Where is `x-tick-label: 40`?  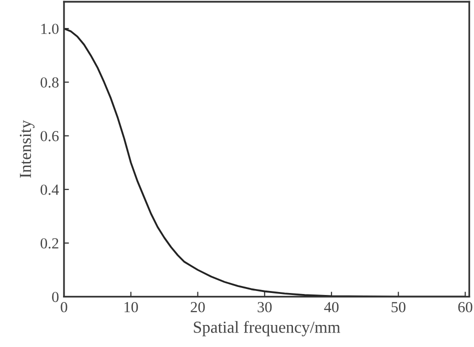 x-tick-label: 40 is located at coordinates (331, 307).